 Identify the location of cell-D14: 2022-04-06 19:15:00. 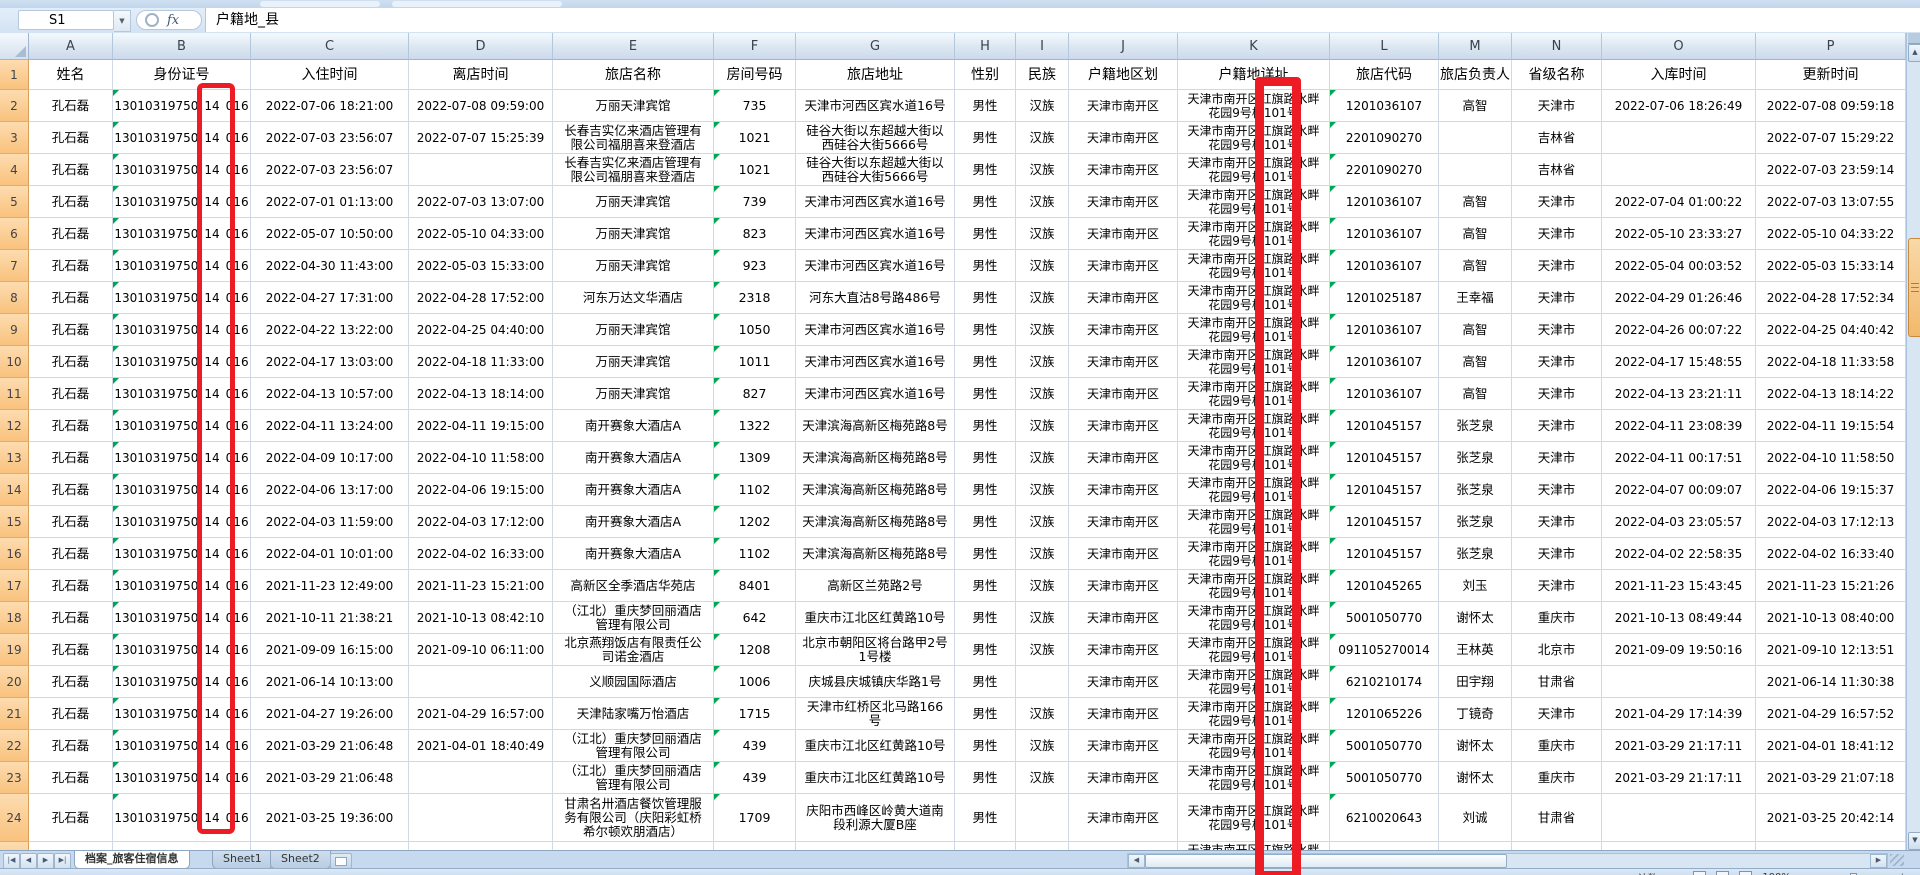
(481, 490).